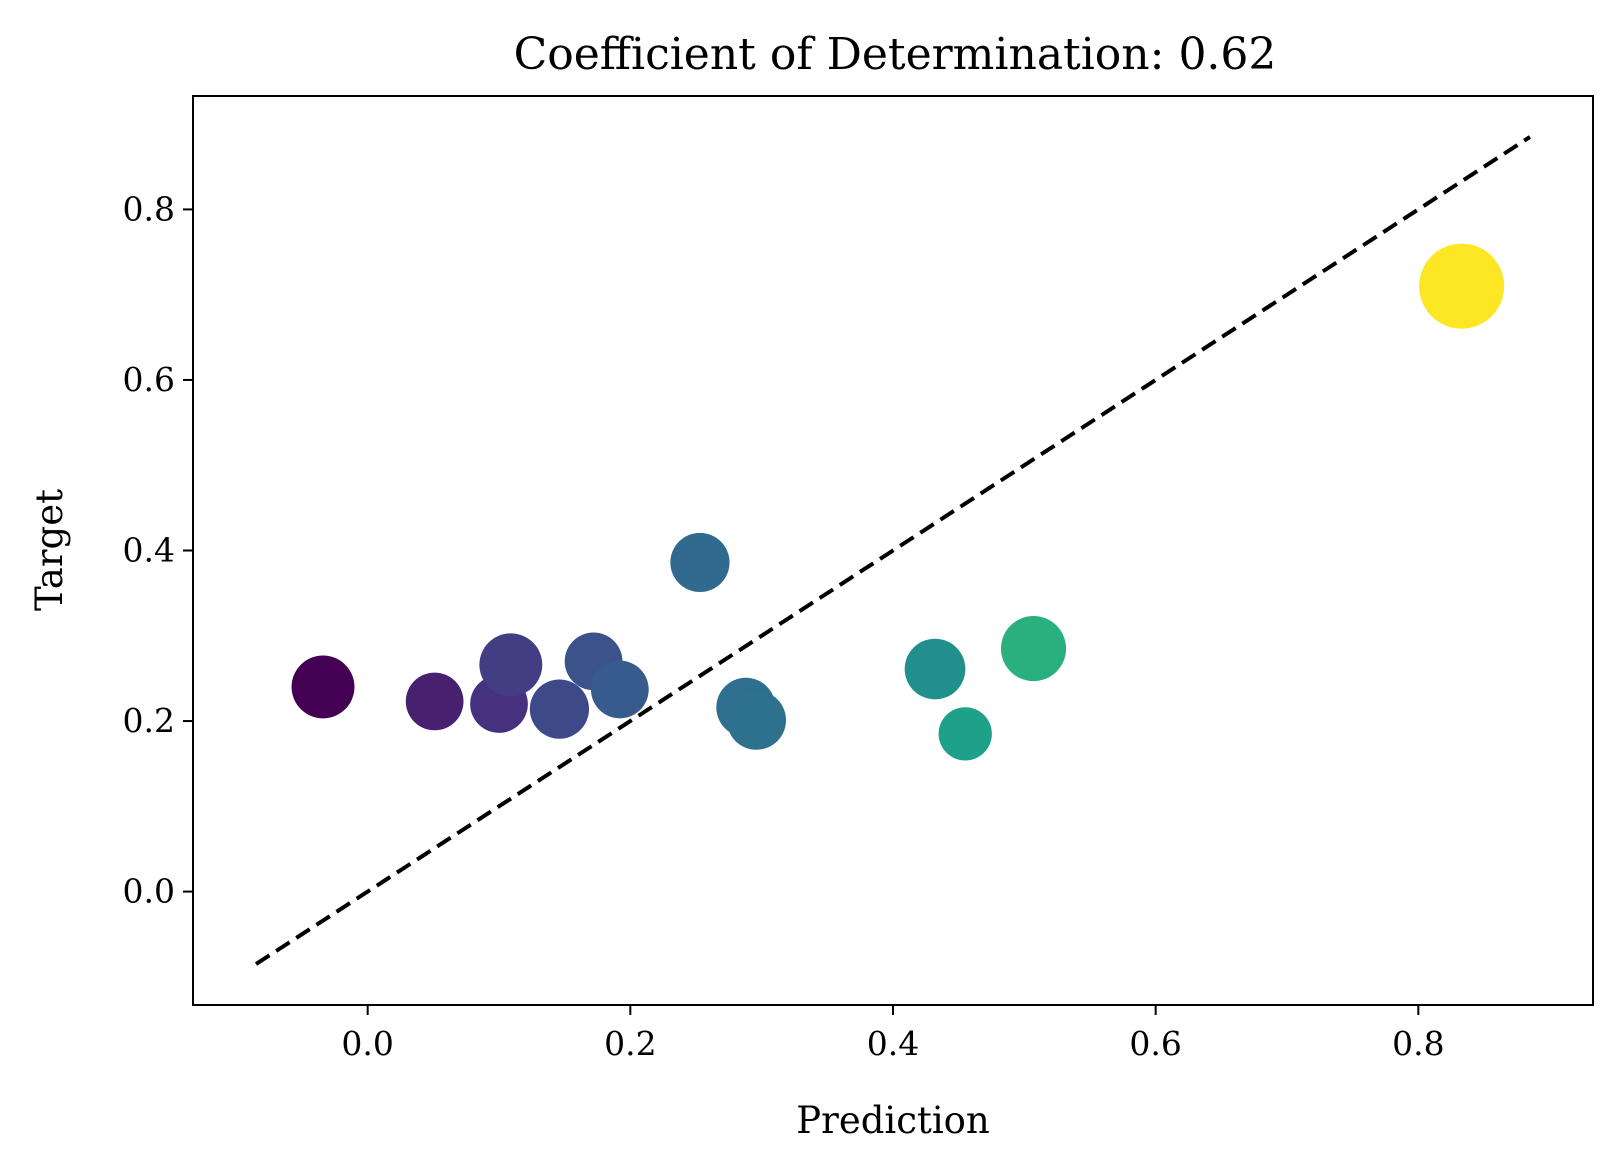 This screenshot has height=1171, width=1617. What do you see at coordinates (149, 720) in the screenshot?
I see `y-tick-label: 0.2` at bounding box center [149, 720].